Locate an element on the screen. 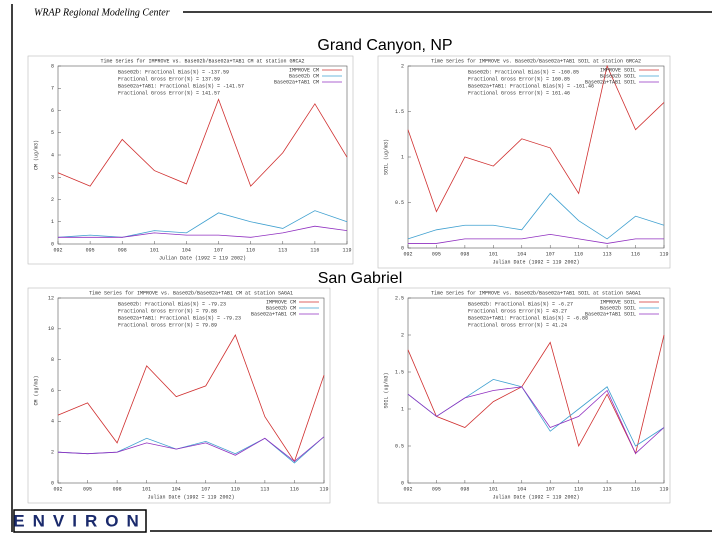 The image size is (720, 540). y-tick-label: 8 is located at coordinates (52, 66).